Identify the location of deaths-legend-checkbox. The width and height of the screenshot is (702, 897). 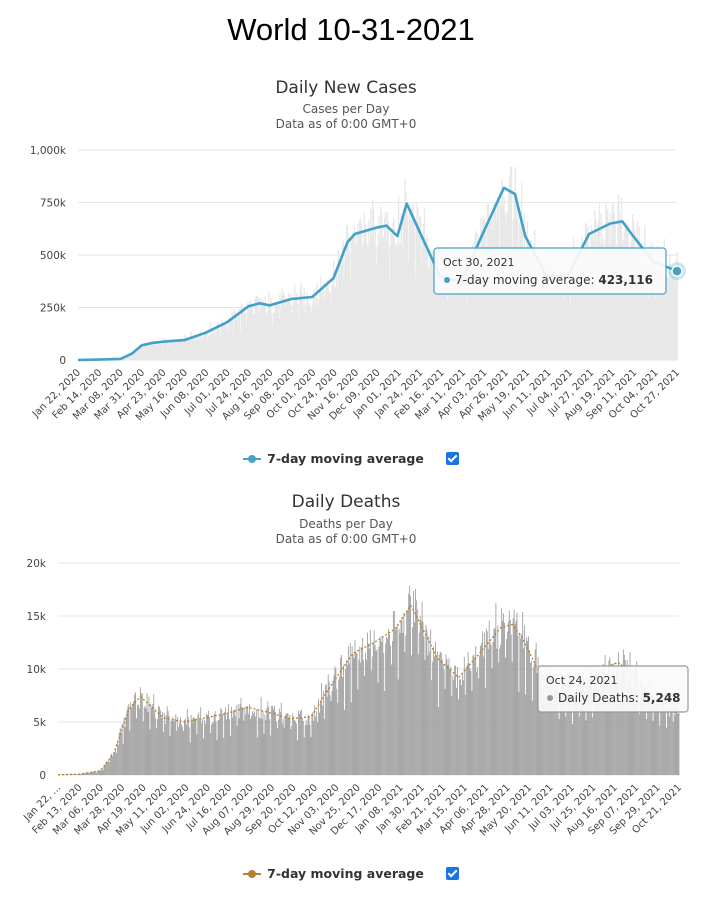
(452, 873).